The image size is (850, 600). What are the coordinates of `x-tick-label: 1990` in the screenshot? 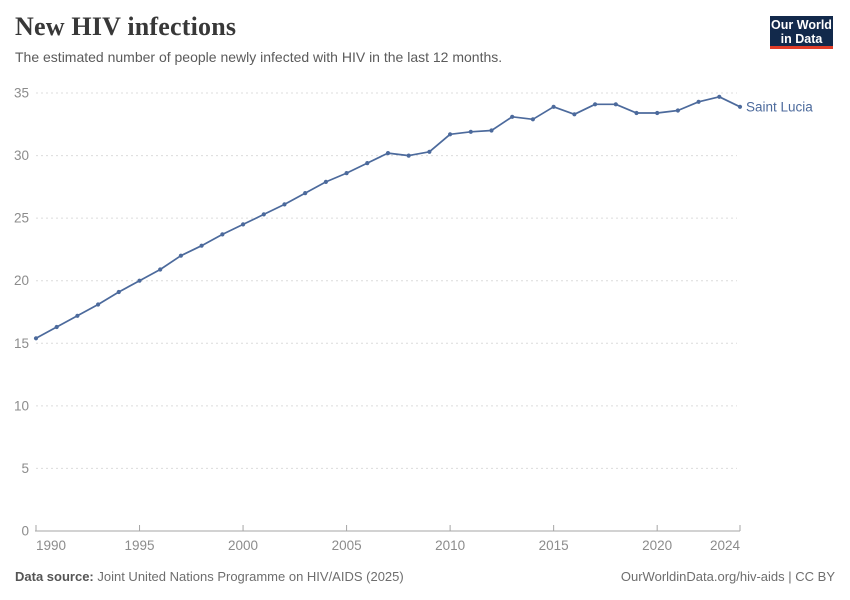 It's located at (51, 545).